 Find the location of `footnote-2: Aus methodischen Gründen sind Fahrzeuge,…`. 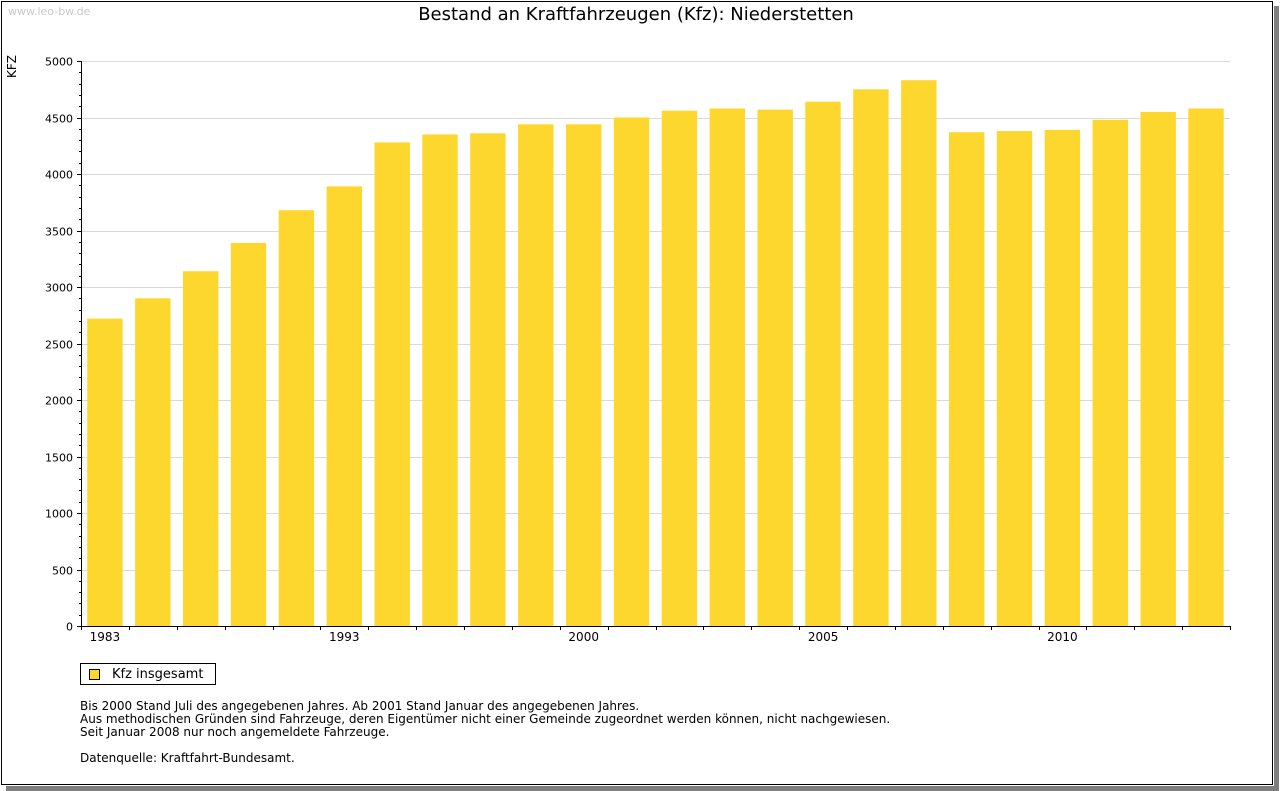

footnote-2: Aus methodischen Gründen sind Fahrzeuge,… is located at coordinates (485, 719).